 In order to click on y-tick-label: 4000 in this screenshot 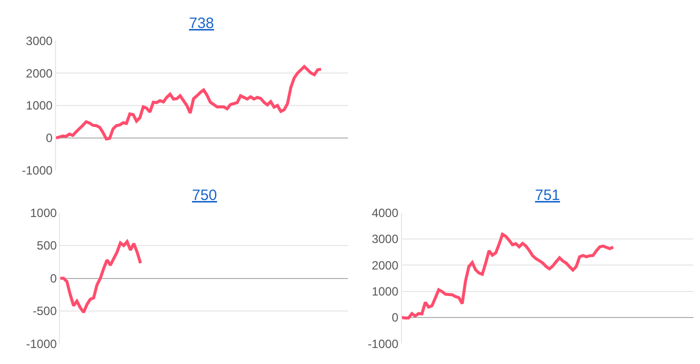, I will do `click(385, 213)`.